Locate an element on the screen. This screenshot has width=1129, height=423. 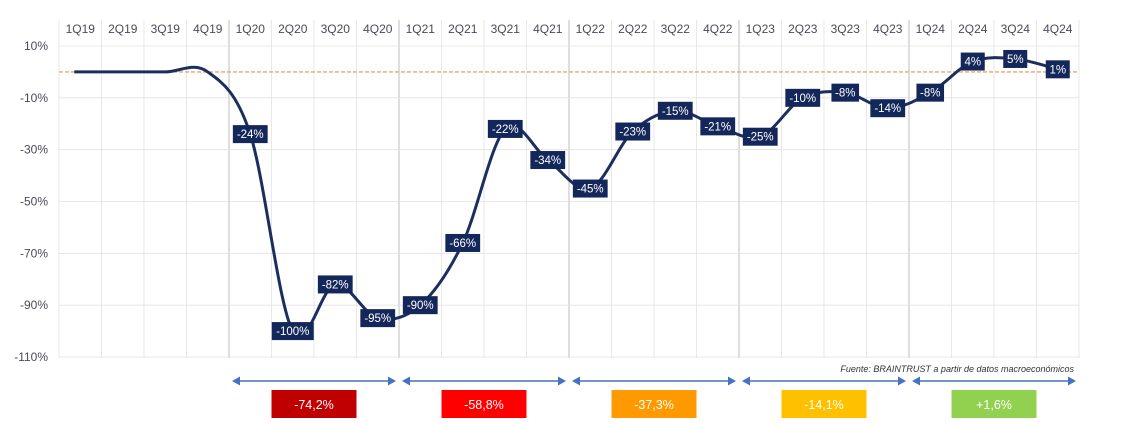
data-label: -45% is located at coordinates (590, 188).